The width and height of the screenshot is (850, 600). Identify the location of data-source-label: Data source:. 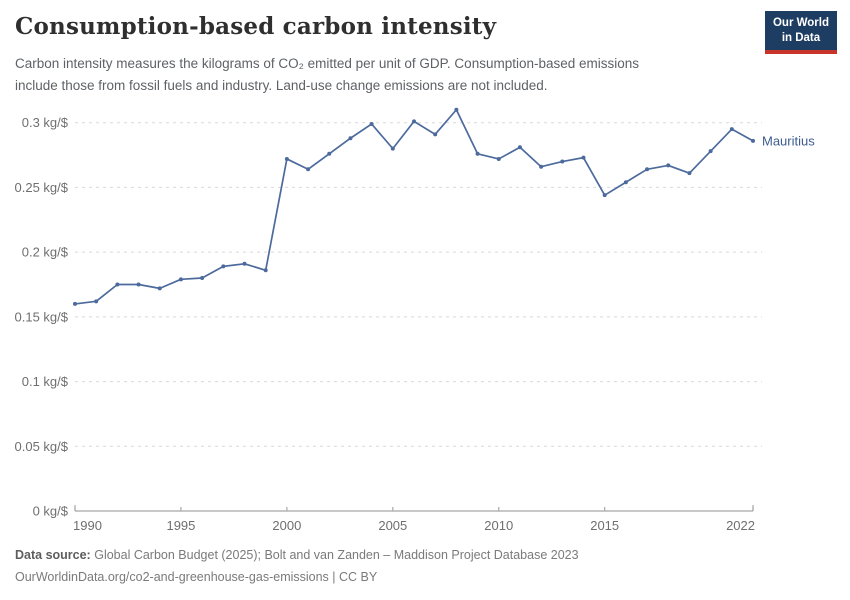
(53, 555).